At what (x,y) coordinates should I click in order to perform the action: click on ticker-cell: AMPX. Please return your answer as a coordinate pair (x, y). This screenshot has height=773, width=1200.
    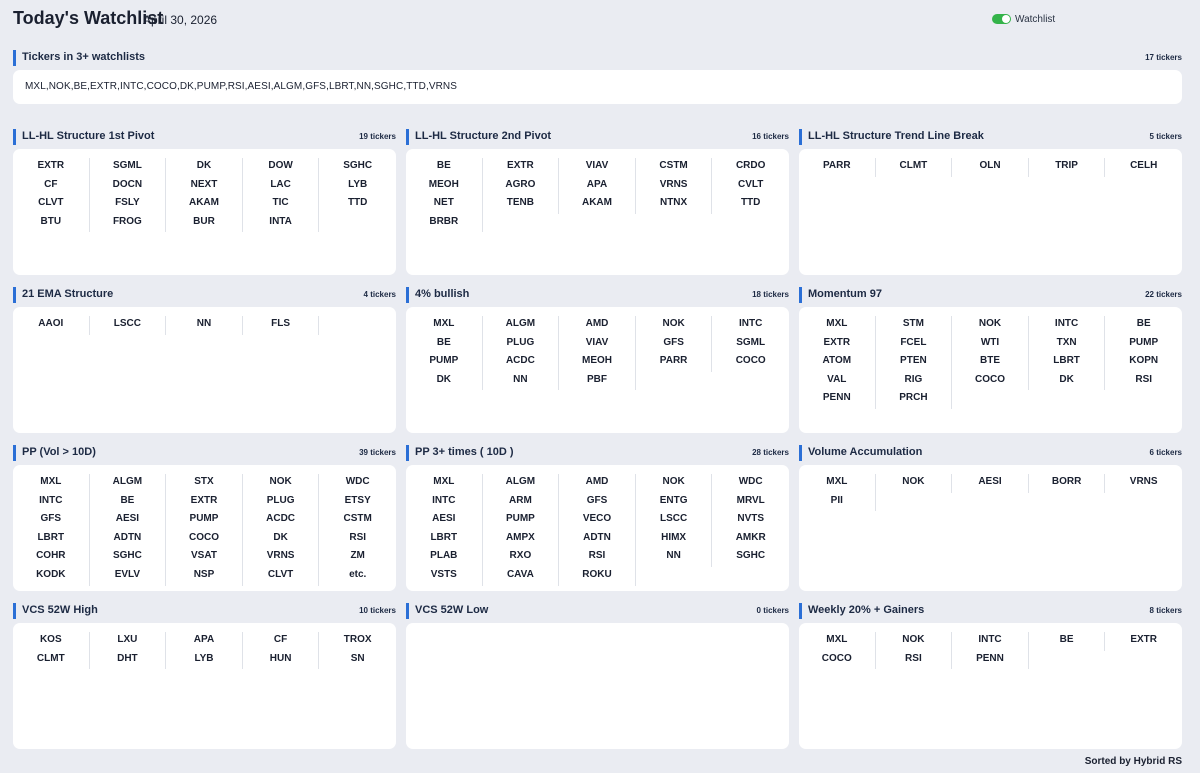
    Looking at the image, I should click on (521, 539).